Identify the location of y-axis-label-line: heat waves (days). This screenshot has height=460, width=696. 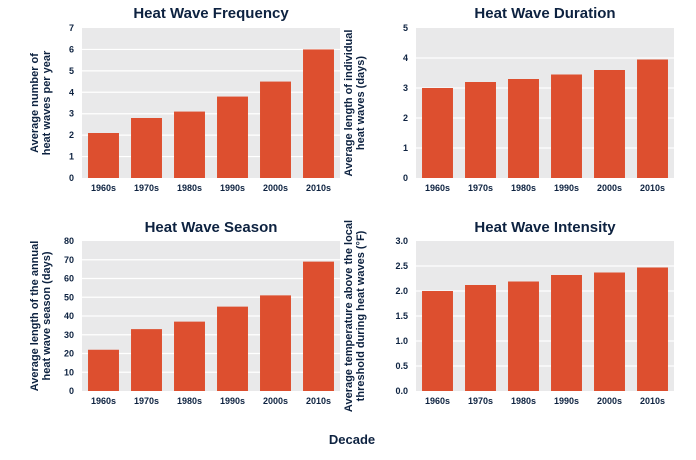
(361, 103).